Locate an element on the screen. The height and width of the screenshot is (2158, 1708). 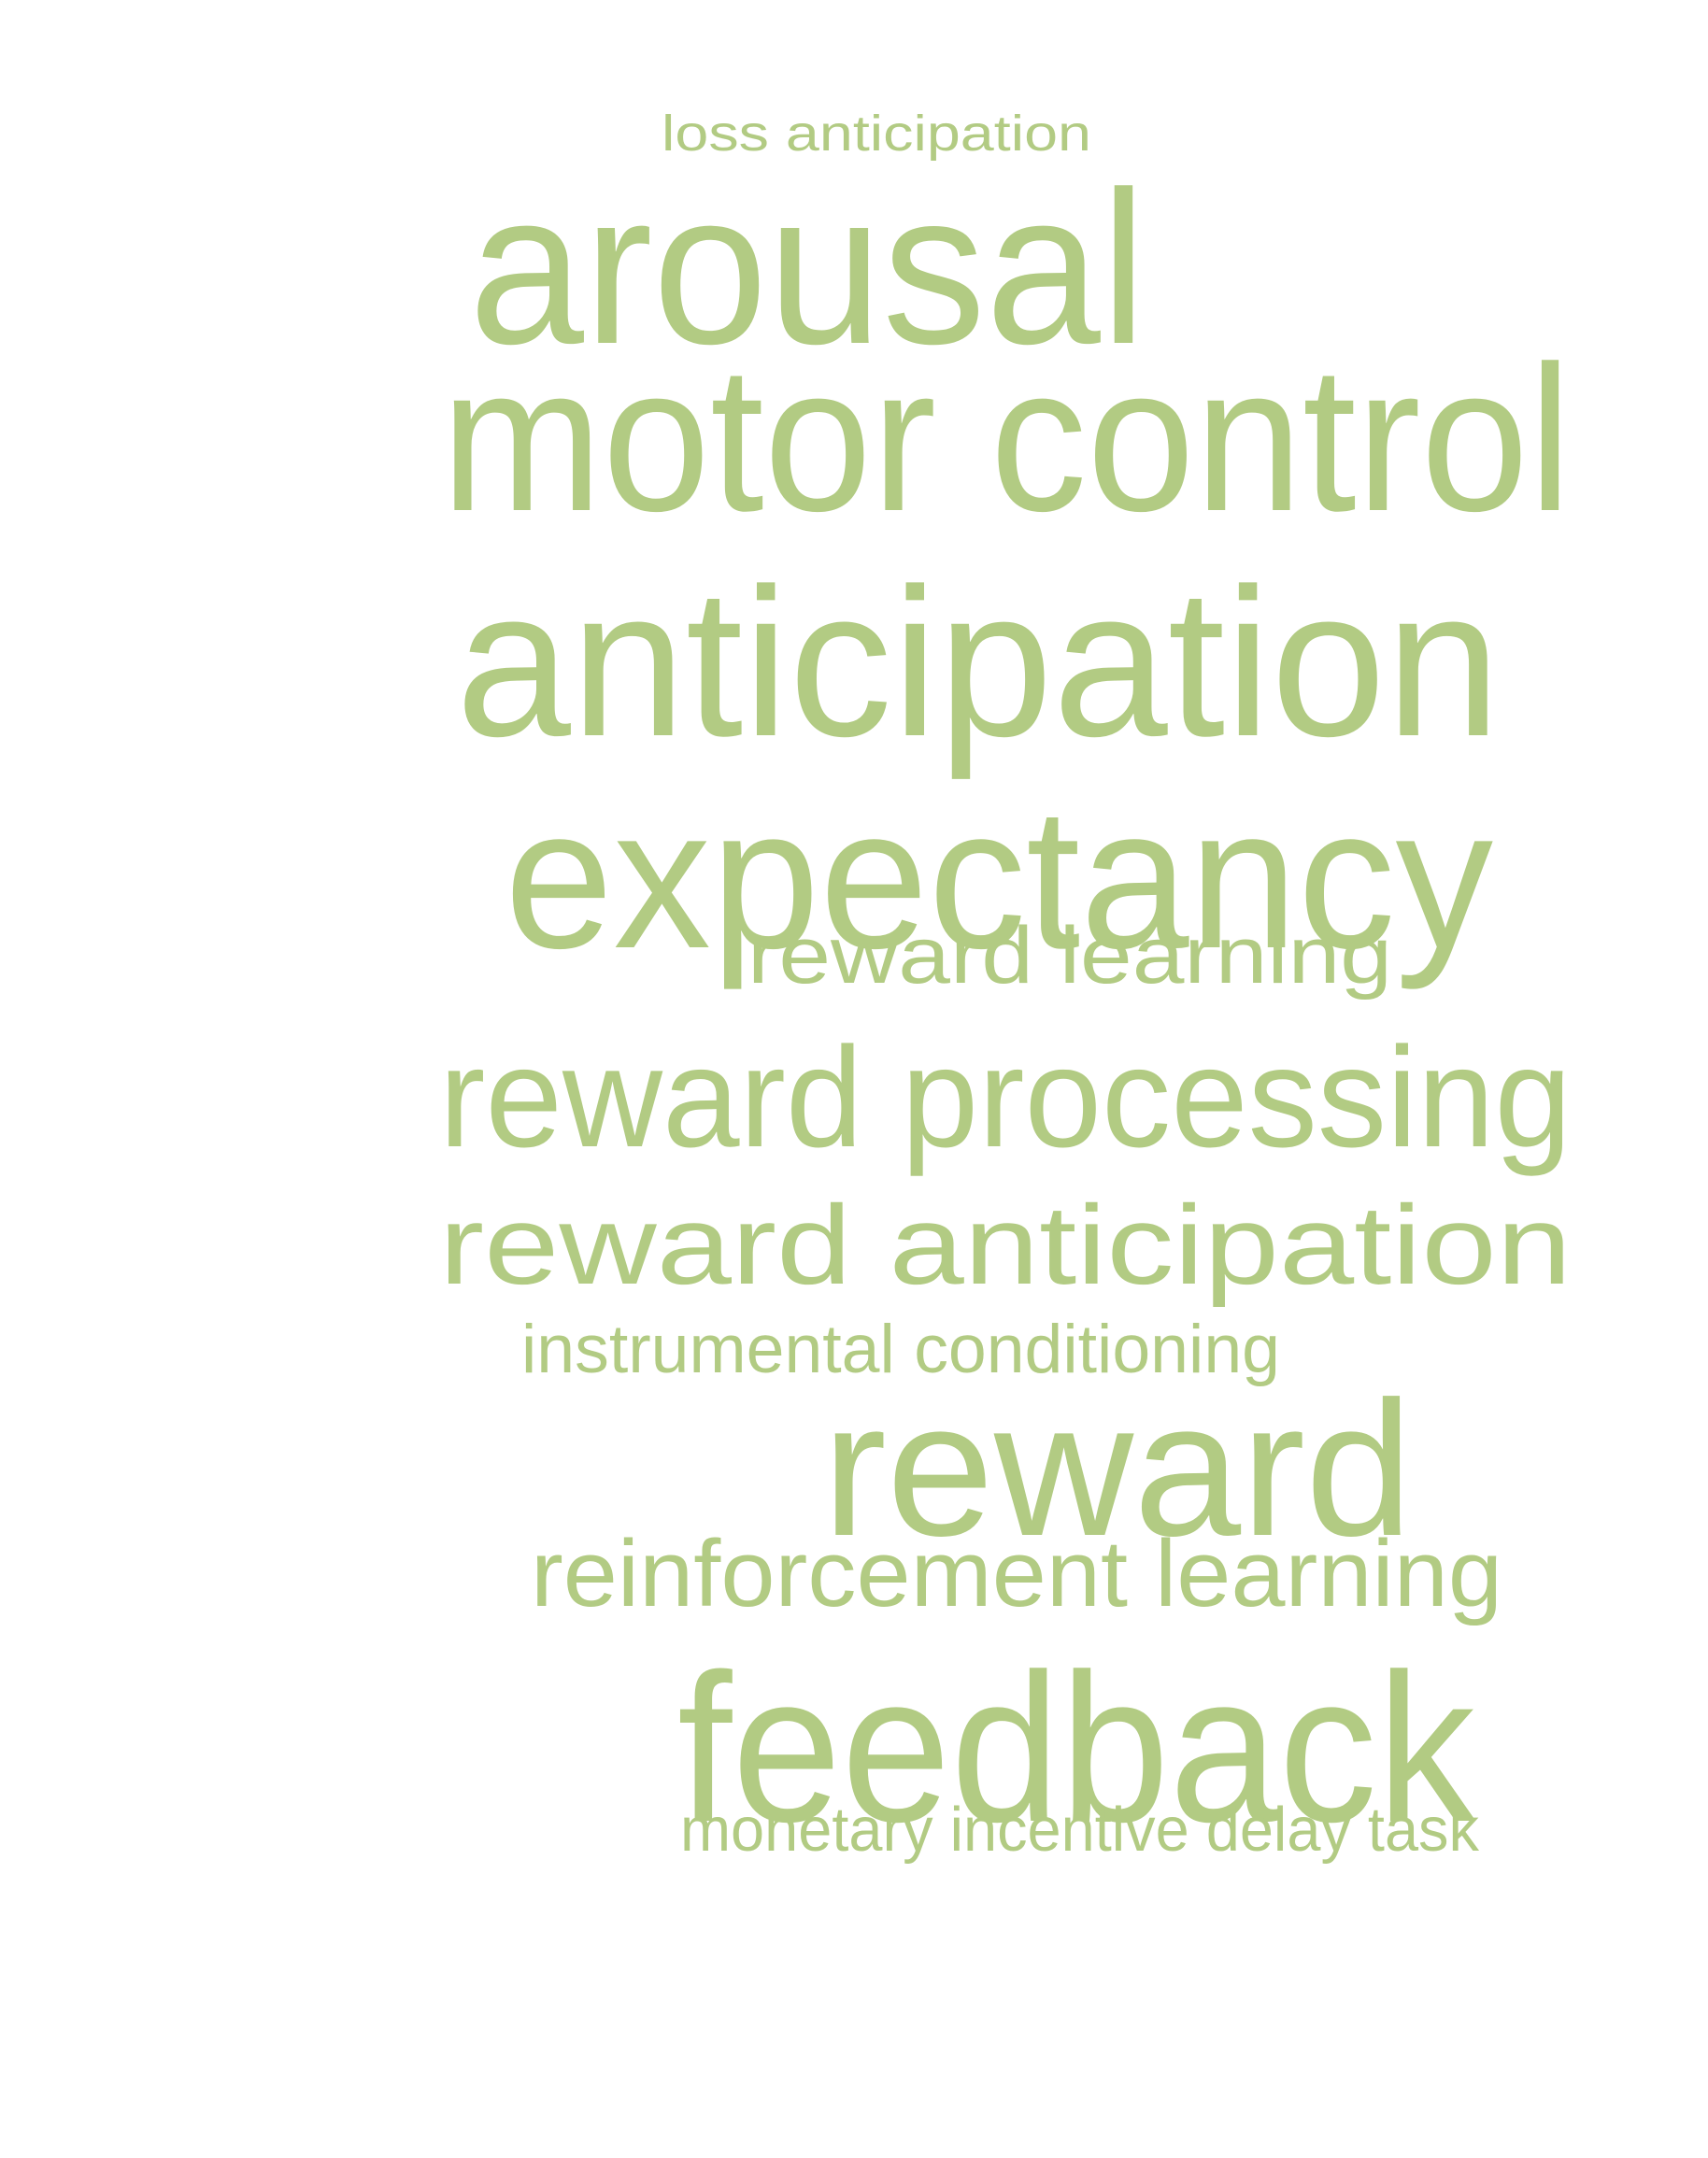
word-arousal: arousal is located at coordinates (807, 268).